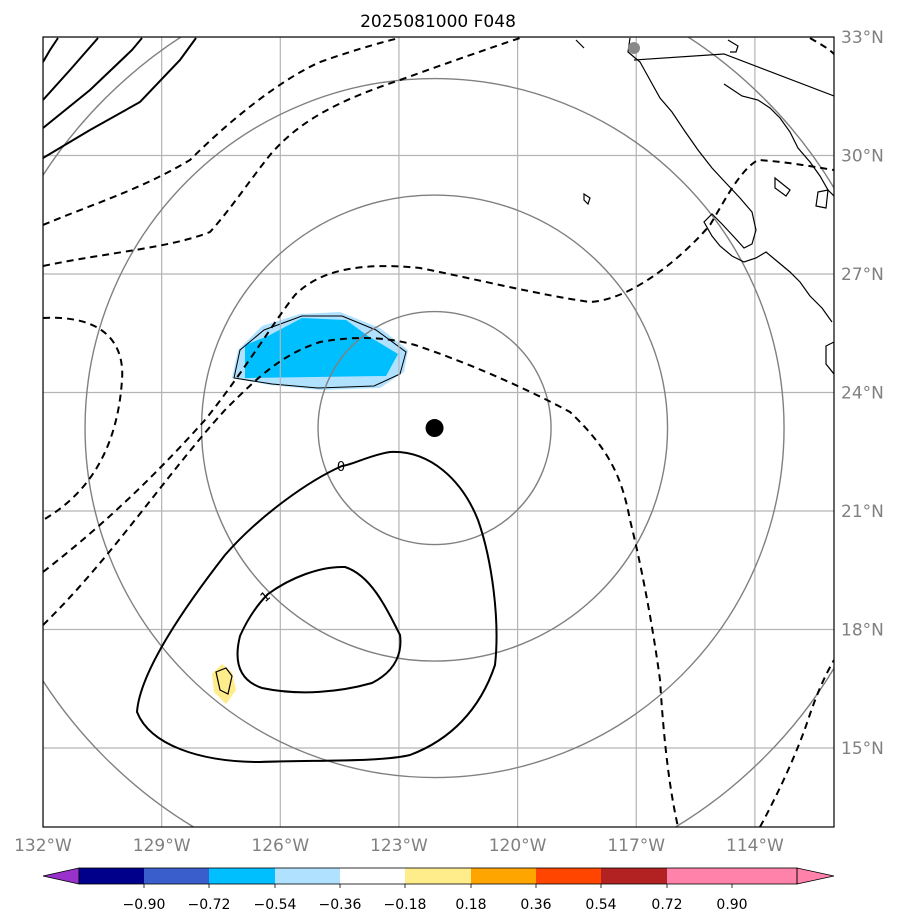 The height and width of the screenshot is (924, 904). Describe the element at coordinates (862, 512) in the screenshot. I see `lat-tick-label: 21°N` at that location.